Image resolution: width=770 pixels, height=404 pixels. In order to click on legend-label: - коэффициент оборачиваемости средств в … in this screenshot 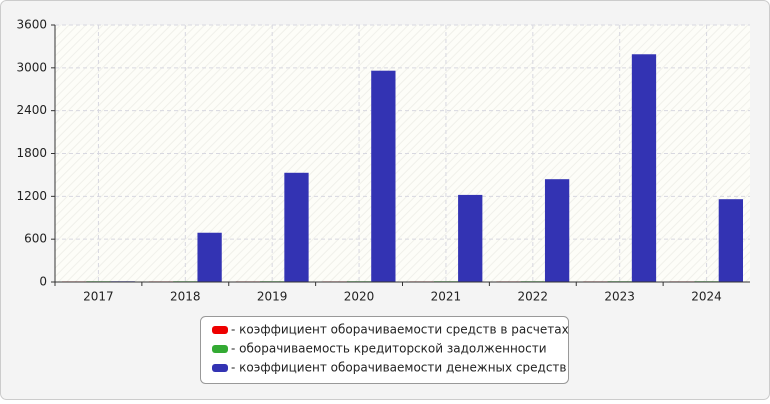, I will do `click(400, 330)`.